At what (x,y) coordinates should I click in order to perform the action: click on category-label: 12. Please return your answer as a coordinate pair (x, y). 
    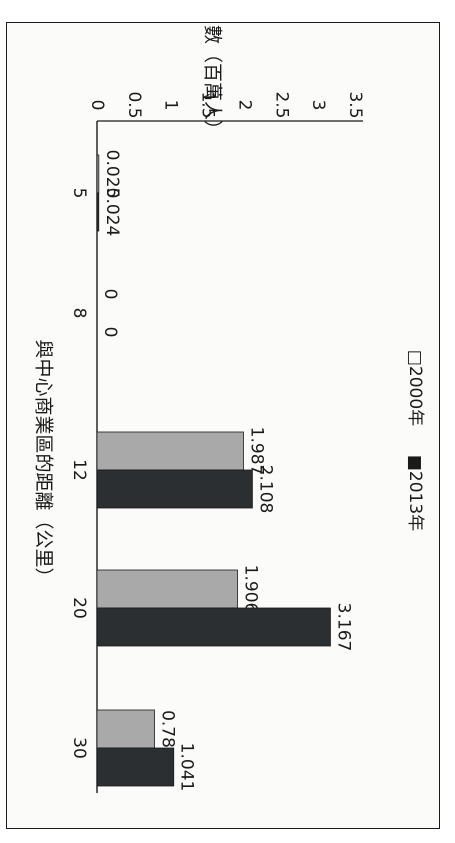
    Looking at the image, I should click on (79, 470).